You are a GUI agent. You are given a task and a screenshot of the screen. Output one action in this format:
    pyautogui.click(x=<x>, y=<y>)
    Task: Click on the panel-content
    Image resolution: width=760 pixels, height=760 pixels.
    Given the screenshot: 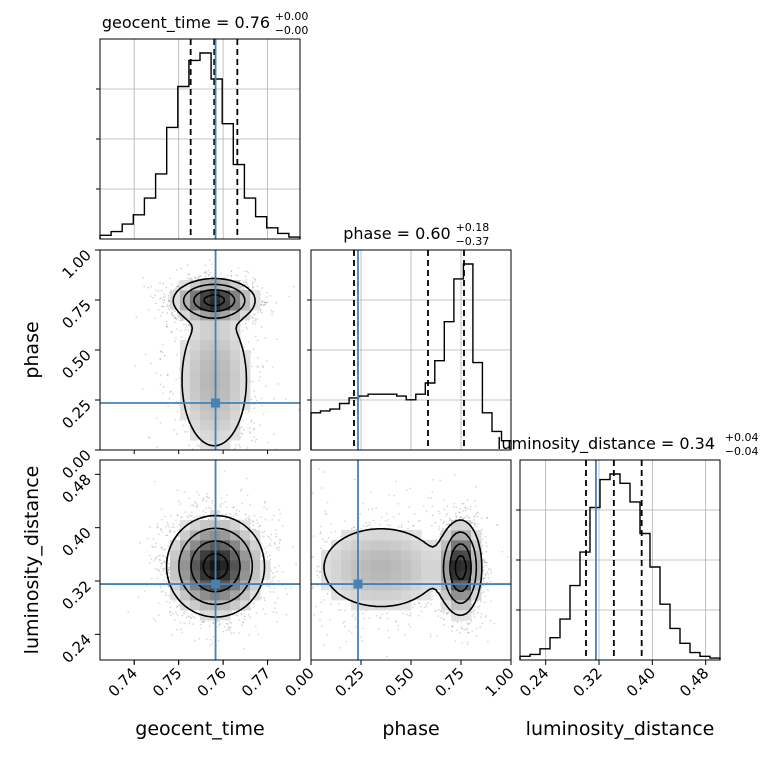 What is the action you would take?
    pyautogui.click(x=217, y=351)
    